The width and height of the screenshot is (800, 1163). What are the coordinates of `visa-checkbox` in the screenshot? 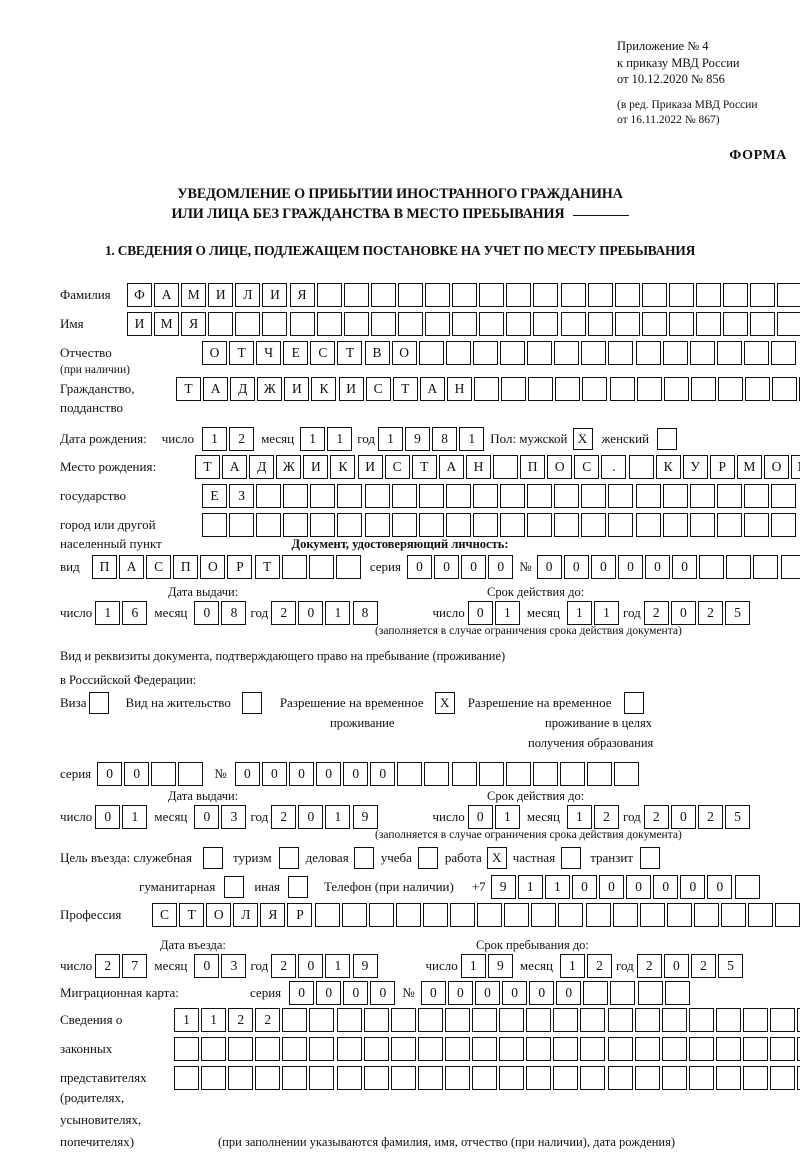 It's located at (98, 703).